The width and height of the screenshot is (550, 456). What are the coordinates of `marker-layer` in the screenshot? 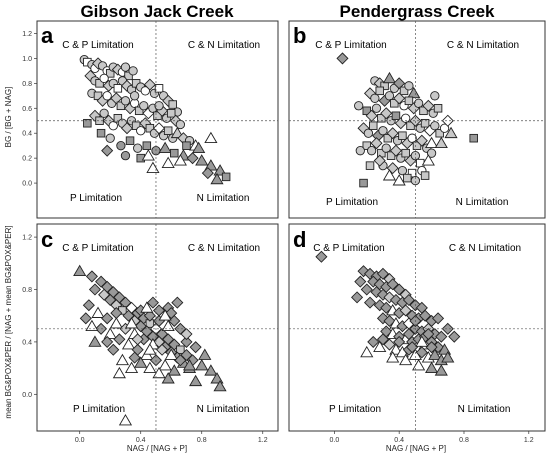 It's located at (155, 120).